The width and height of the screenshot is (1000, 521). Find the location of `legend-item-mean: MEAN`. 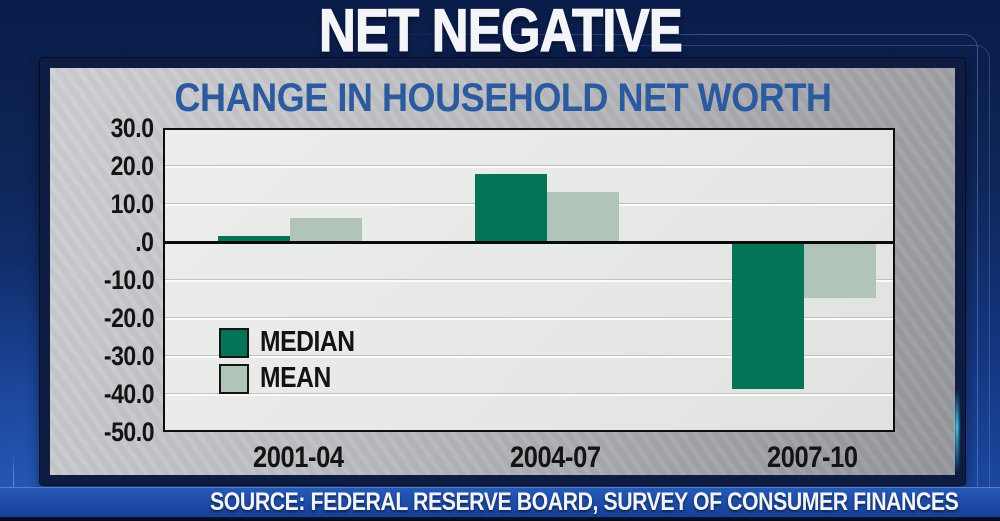

legend-item-mean: MEAN is located at coordinates (281, 378).